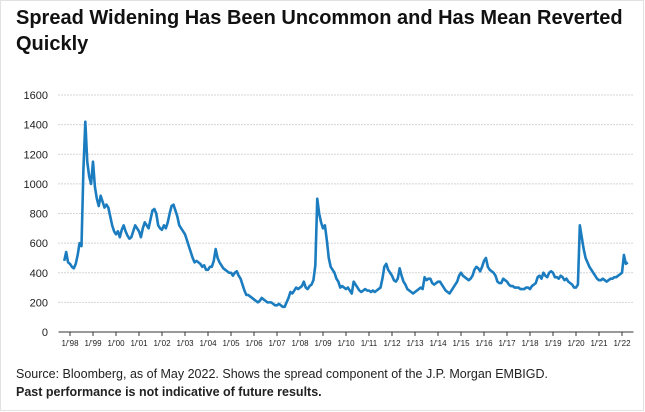 Image resolution: width=645 pixels, height=412 pixels. Describe the element at coordinates (346, 343) in the screenshot. I see `x-tick-label: 1/'10` at that location.